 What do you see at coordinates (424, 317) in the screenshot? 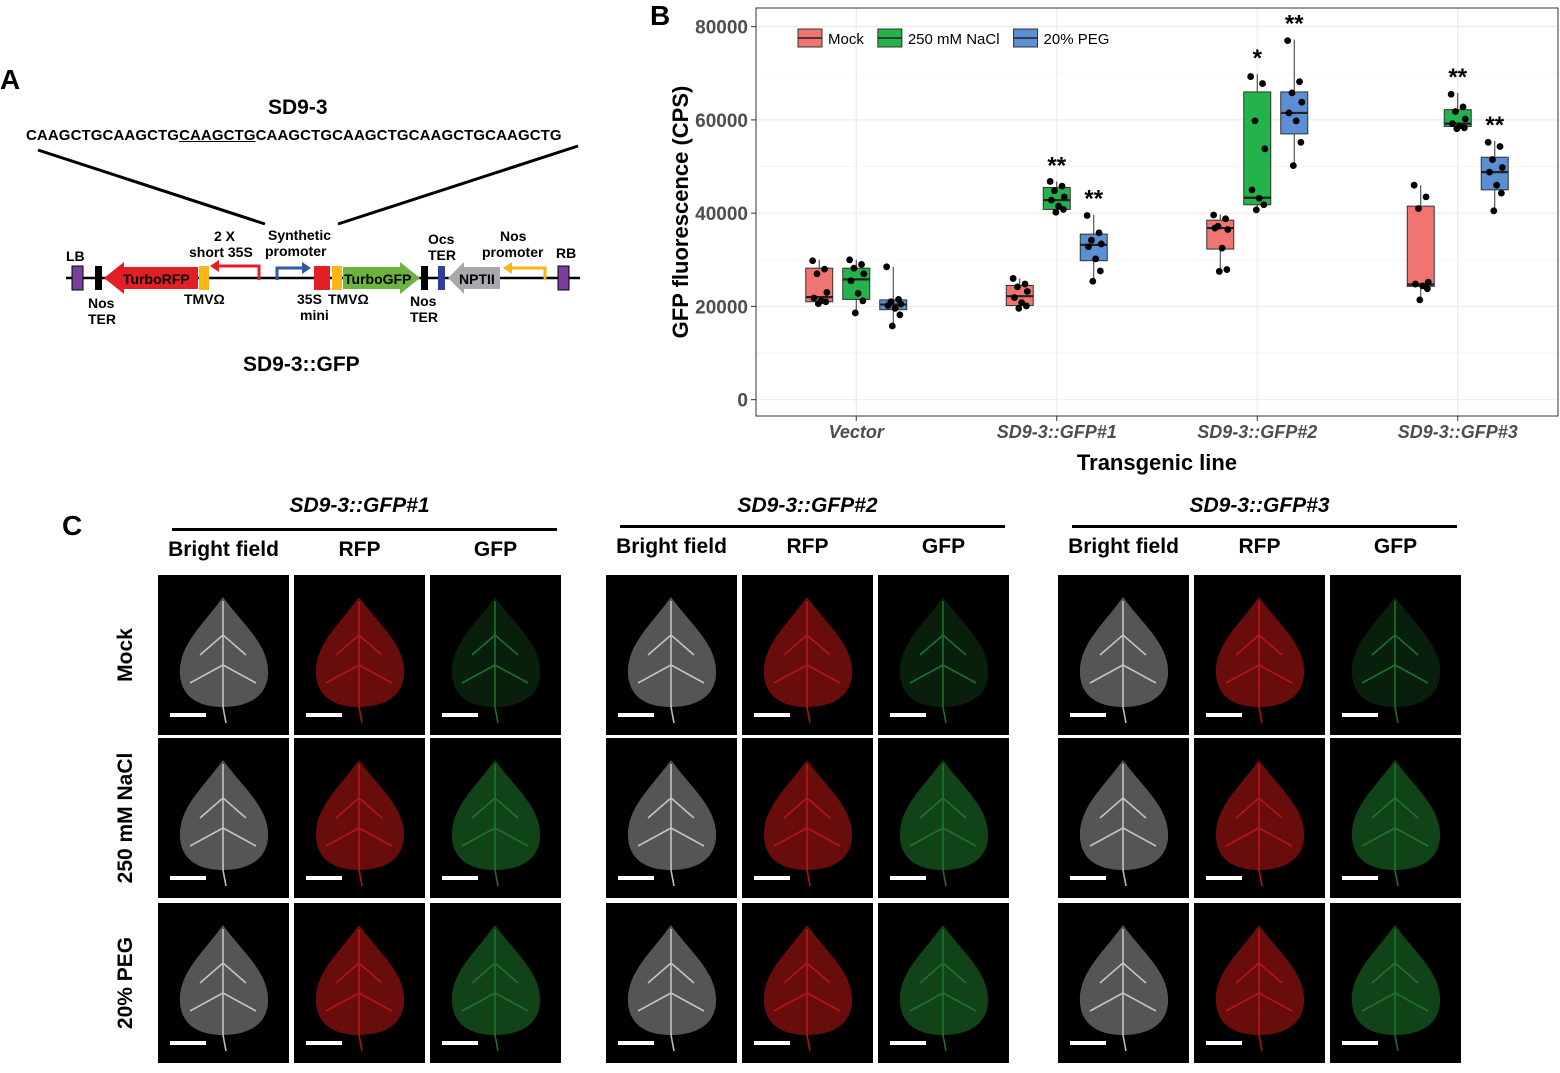
I see `nos-ter-right-label-2: TER` at bounding box center [424, 317].